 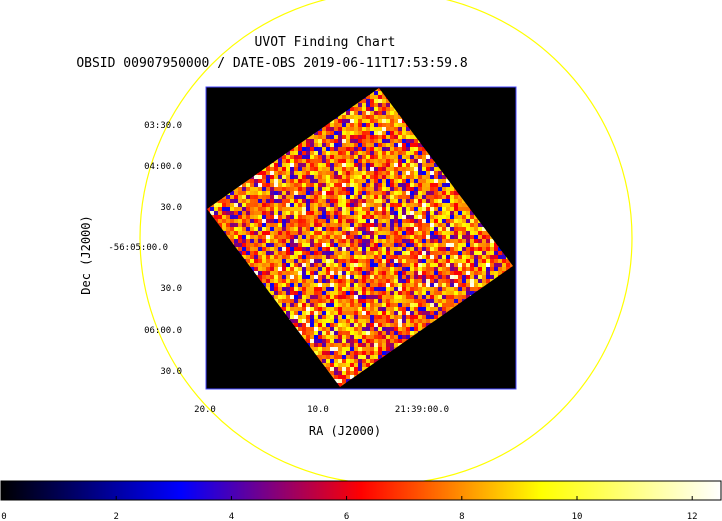 I want to click on y-tick-label: 03:30.0, so click(x=163, y=126).